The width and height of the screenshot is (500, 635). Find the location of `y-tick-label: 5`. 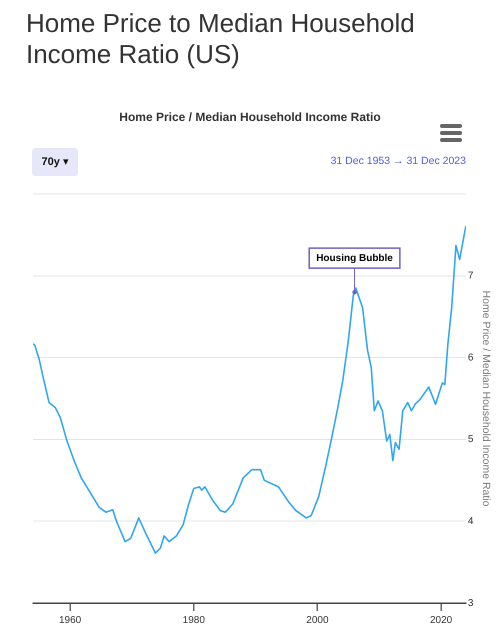

y-tick-label: 5 is located at coordinates (471, 440).